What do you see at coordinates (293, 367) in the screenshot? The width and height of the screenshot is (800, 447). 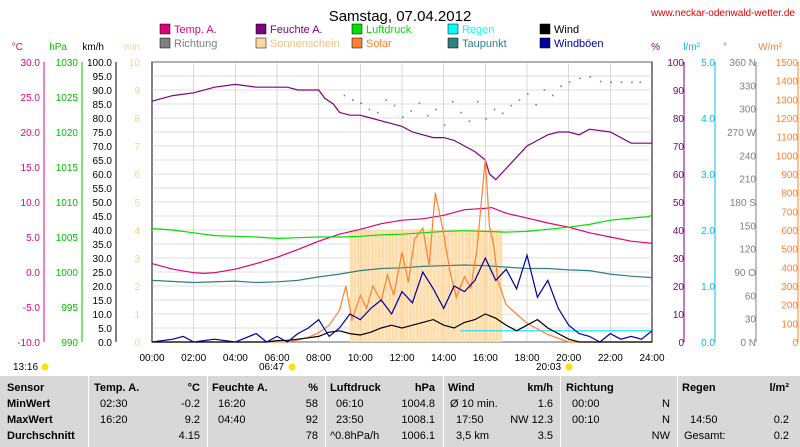 I see `sun-times: 13:16 06:47 20:03` at bounding box center [293, 367].